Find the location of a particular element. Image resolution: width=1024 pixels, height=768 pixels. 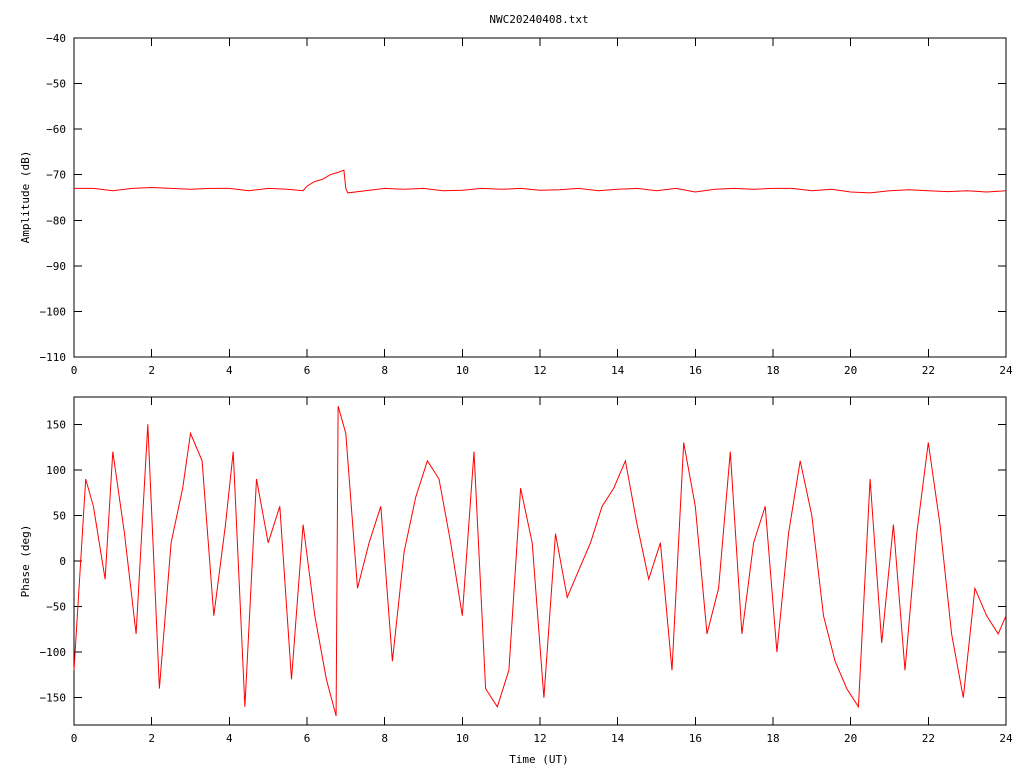

phase-y-tick-label: −100 is located at coordinates (53, 652).